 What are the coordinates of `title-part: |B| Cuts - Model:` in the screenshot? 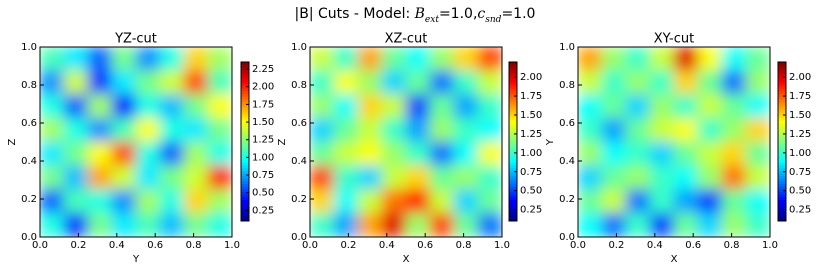 It's located at (355, 14).